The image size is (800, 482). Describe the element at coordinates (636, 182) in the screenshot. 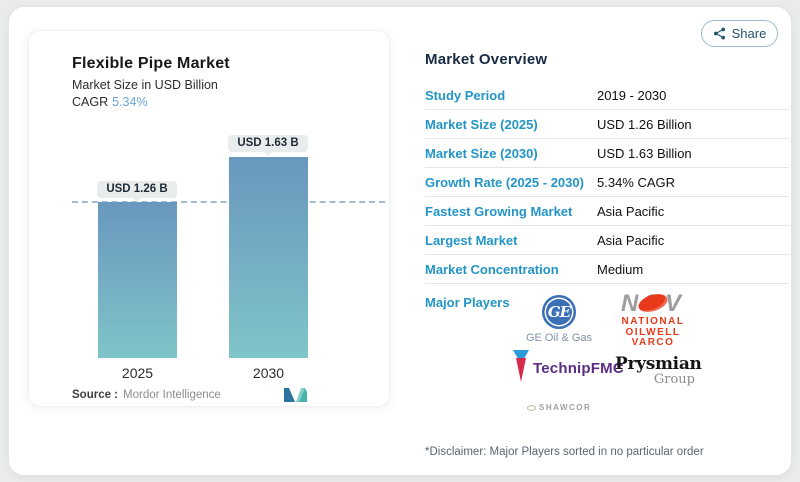

I see `row-value: 5.34% CAGR` at that location.